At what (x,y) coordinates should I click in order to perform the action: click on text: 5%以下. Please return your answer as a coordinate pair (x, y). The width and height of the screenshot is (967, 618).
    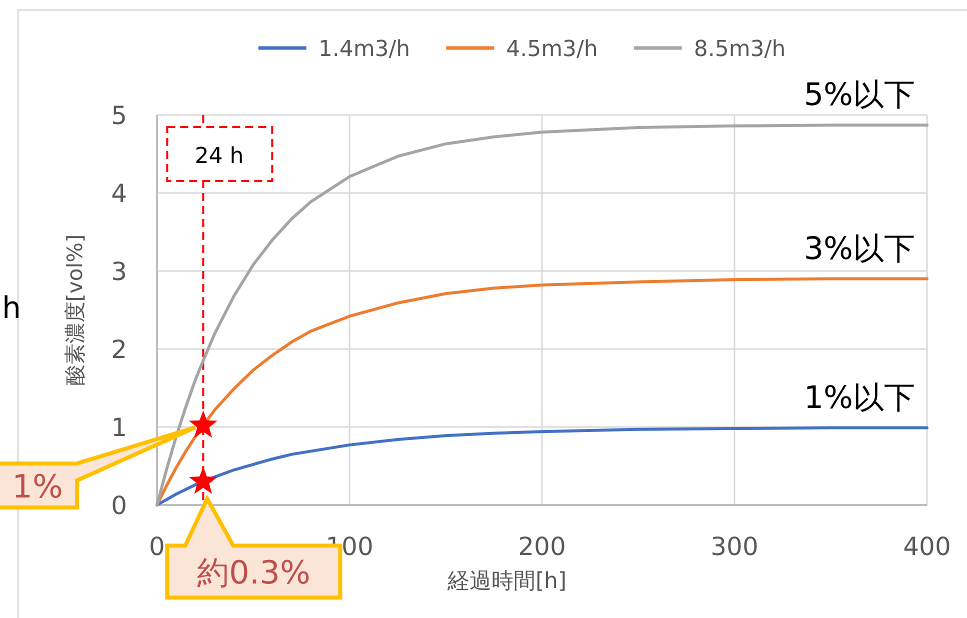
    Looking at the image, I should click on (859, 95).